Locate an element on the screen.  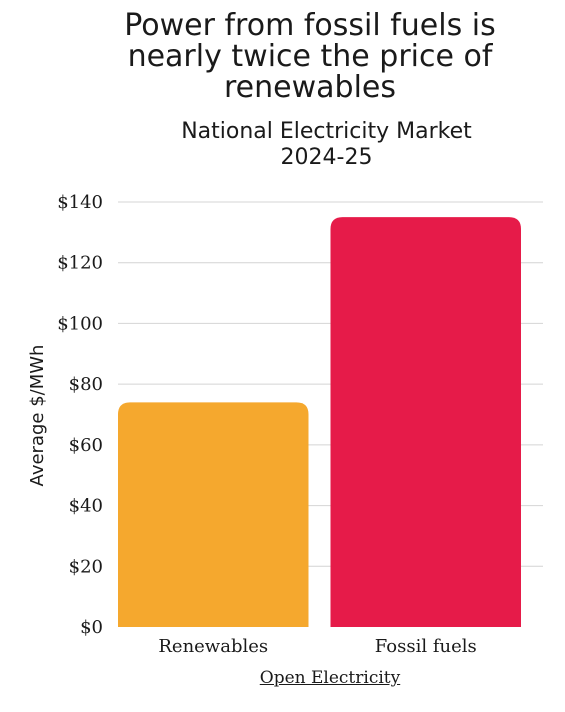
y-tick-label: $60 is located at coordinates (86, 445).